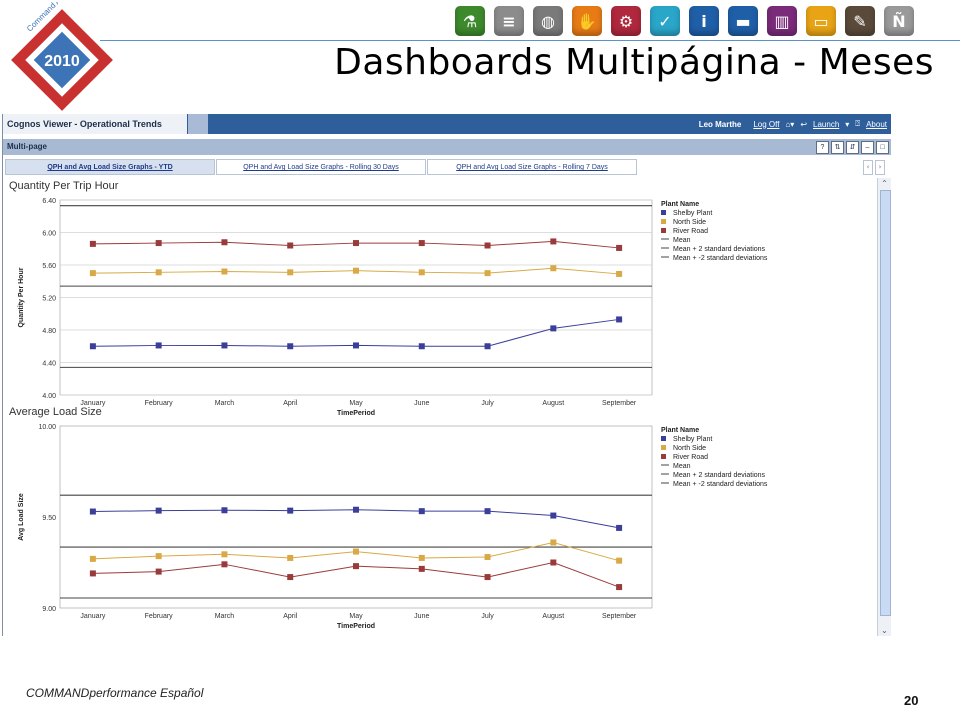  I want to click on help-icon: ⍰, so click(858, 123).